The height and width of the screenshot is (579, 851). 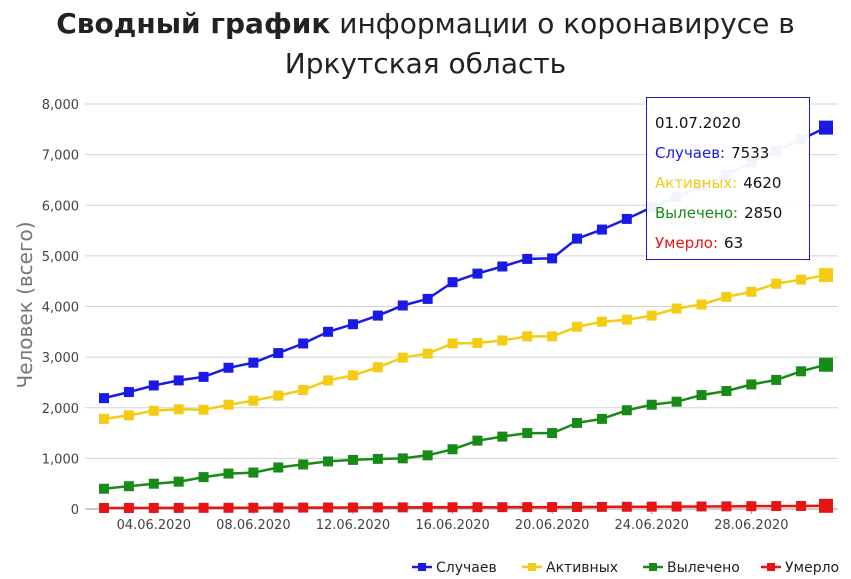 I want to click on legend-item: Активных, so click(x=570, y=568).